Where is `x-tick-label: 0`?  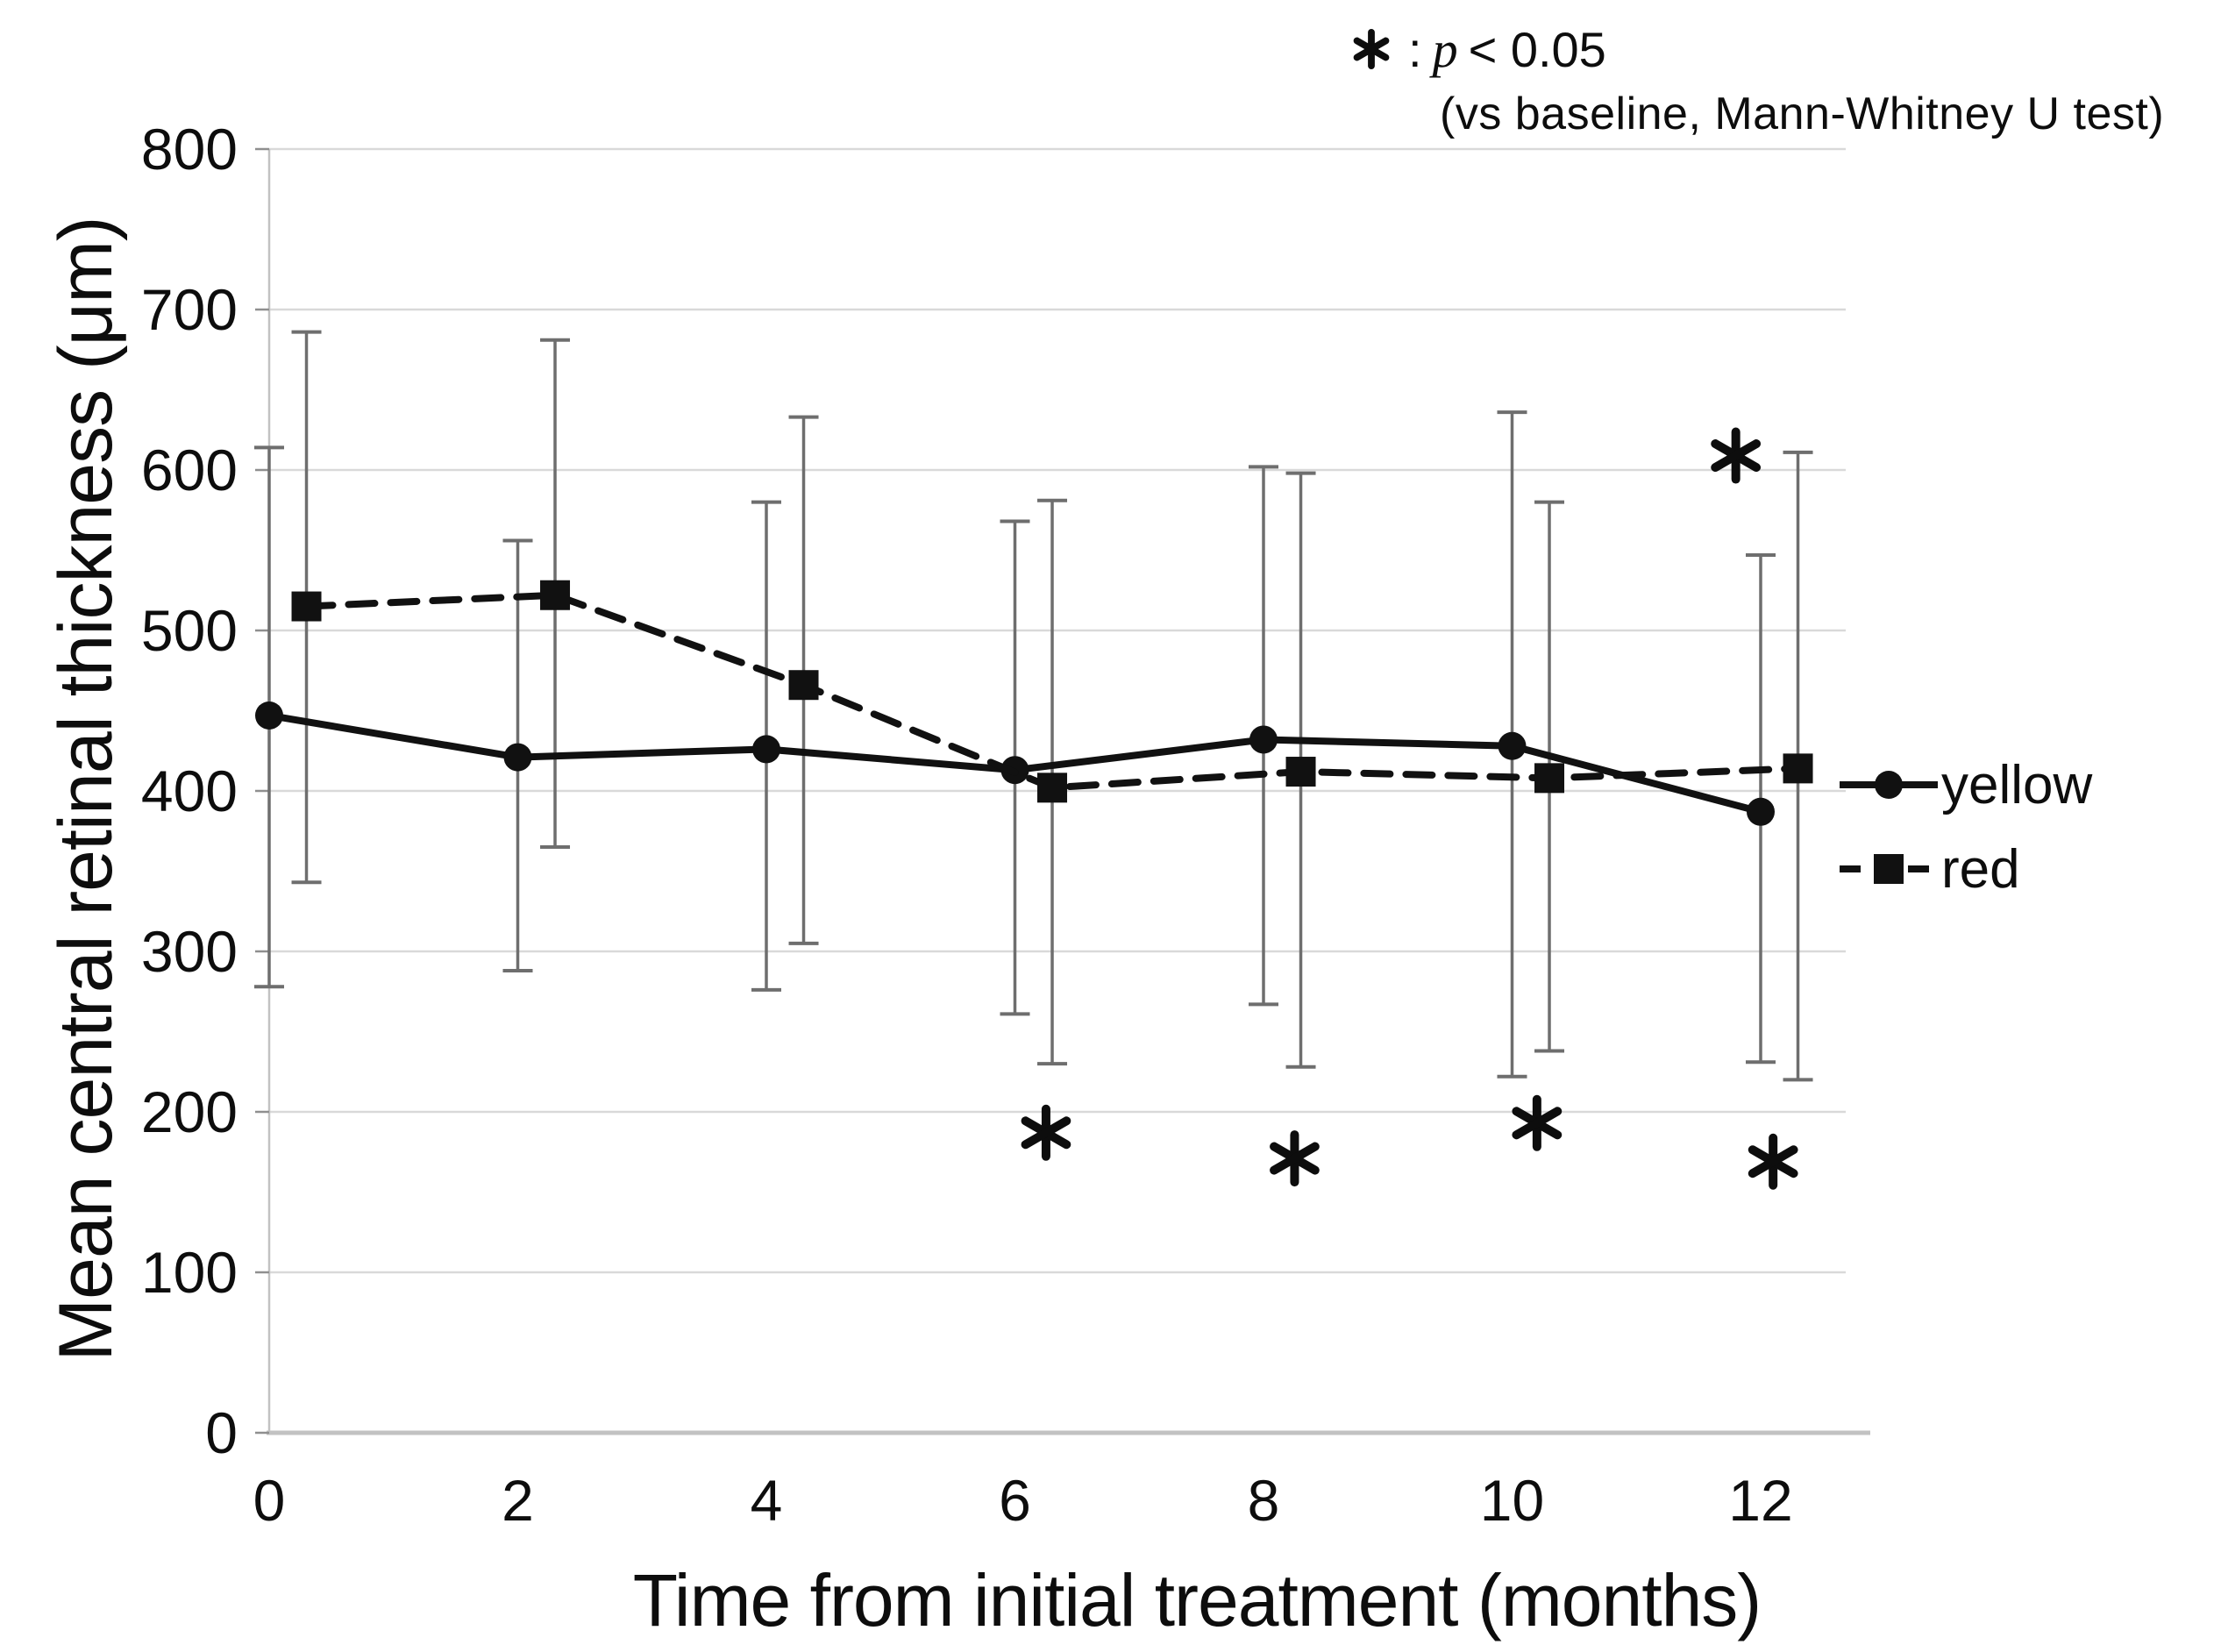
x-tick-label: 0 is located at coordinates (270, 1500).